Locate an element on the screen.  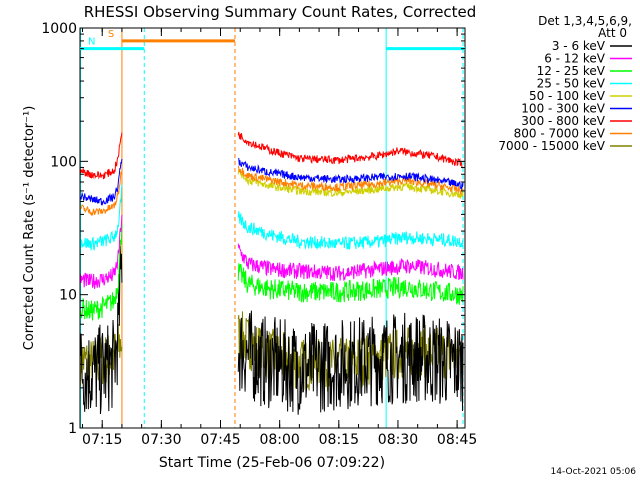
legend-label-5: 100 - 300 keV is located at coordinates (563, 109).